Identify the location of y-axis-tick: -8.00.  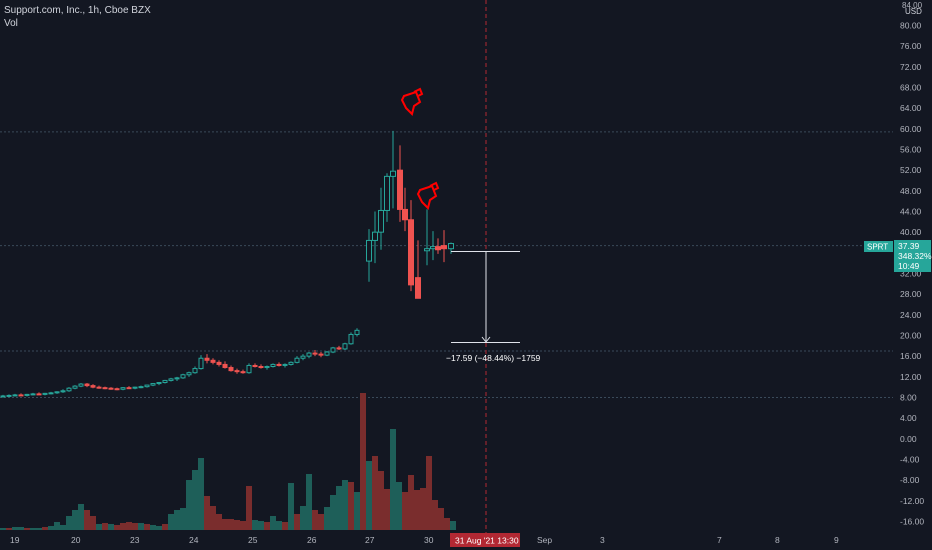
(910, 480).